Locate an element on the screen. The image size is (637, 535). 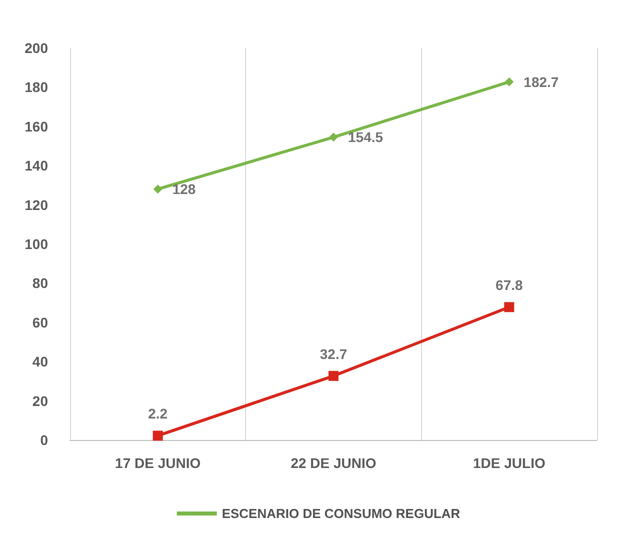
data-label: 154.5 is located at coordinates (366, 137).